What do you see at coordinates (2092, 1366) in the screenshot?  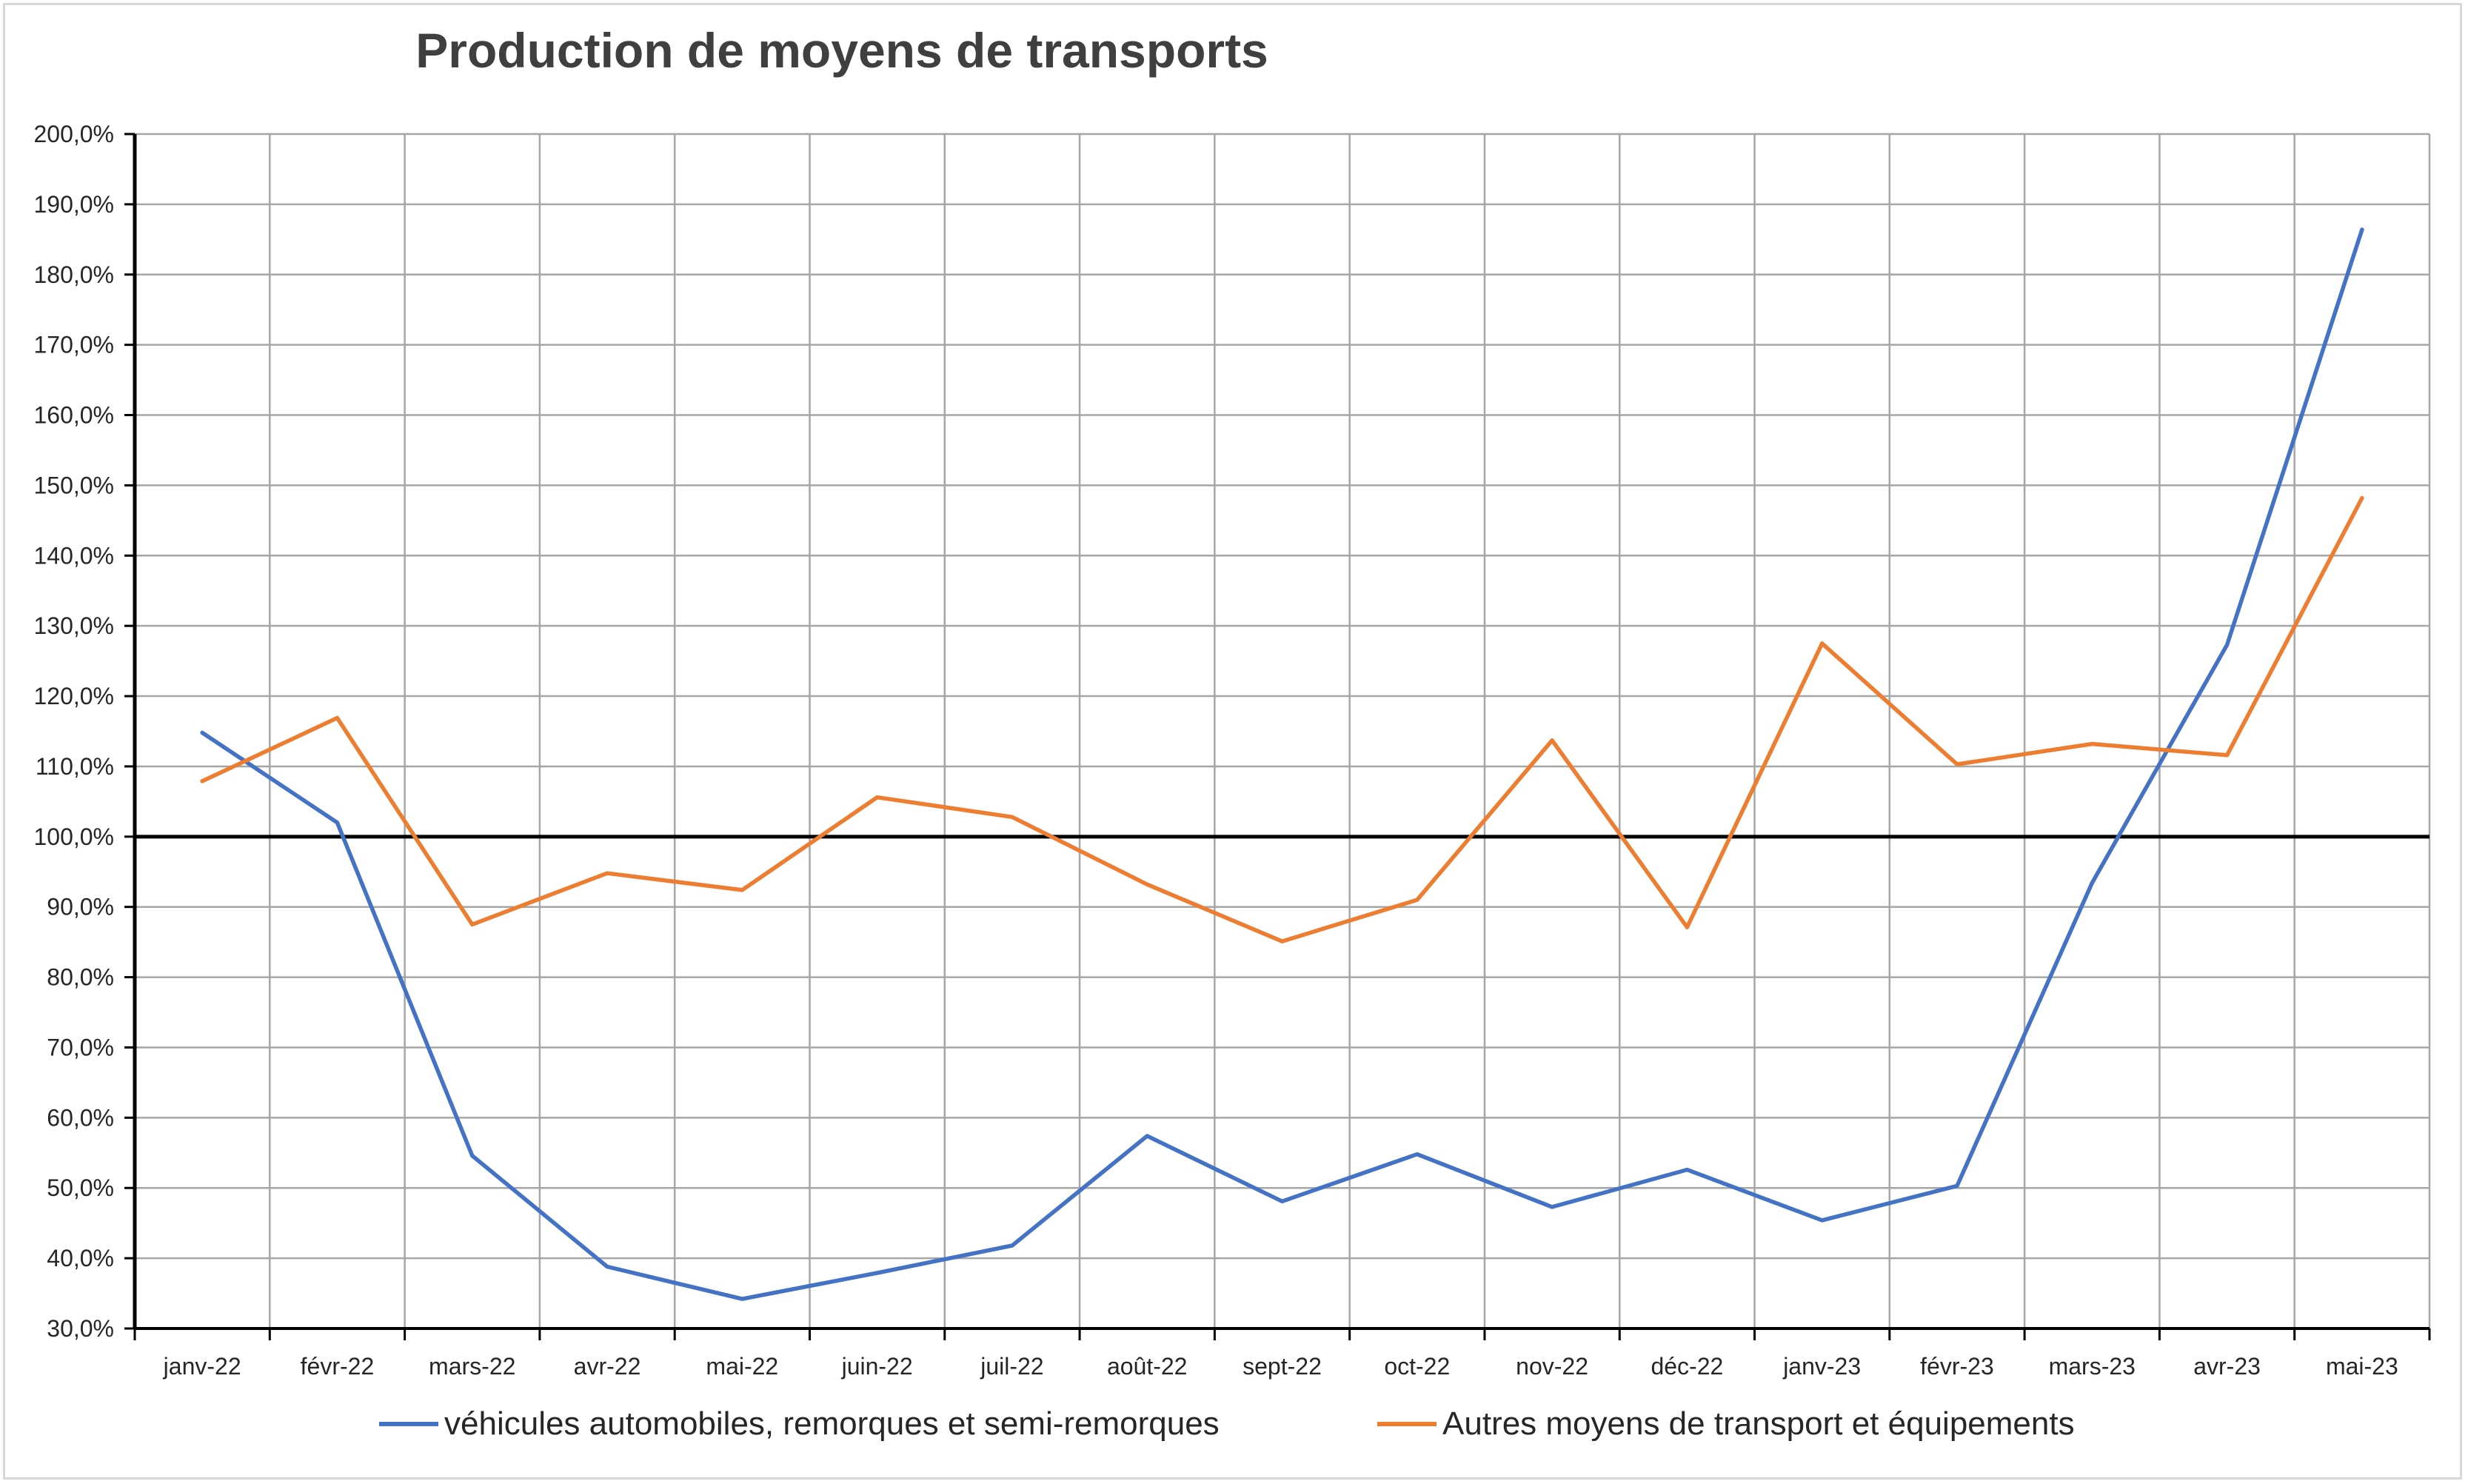 I see `x-tick-label-14: mars-23` at bounding box center [2092, 1366].